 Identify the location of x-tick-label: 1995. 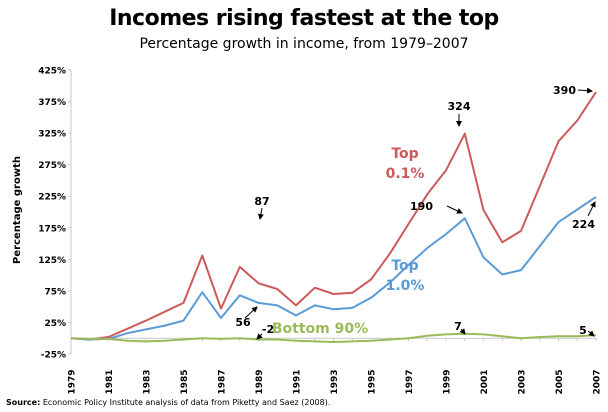
(373, 381).